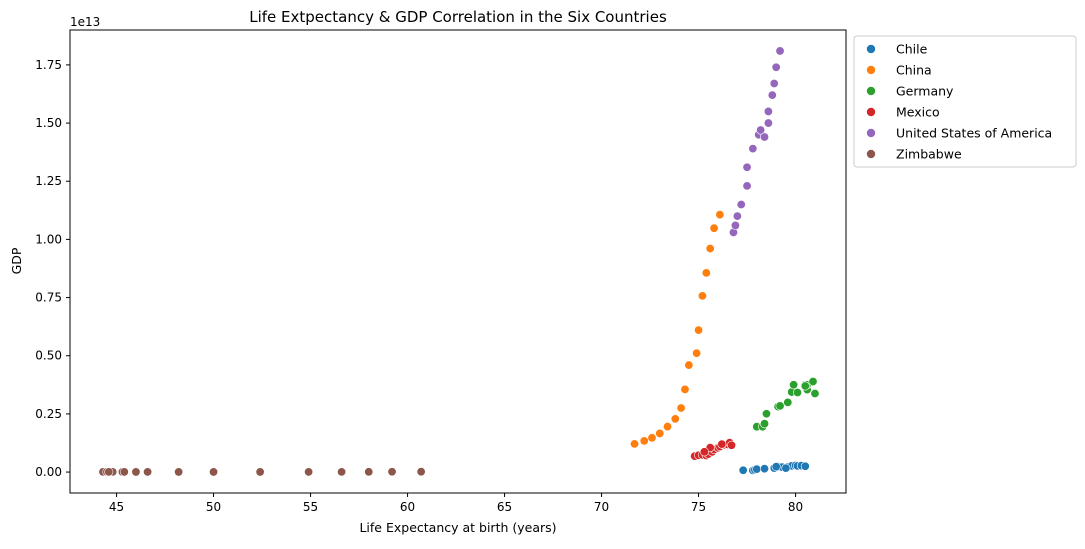 This screenshot has width=1085, height=549. Describe the element at coordinates (48, 472) in the screenshot. I see `y-tick-label: 0.00` at that location.